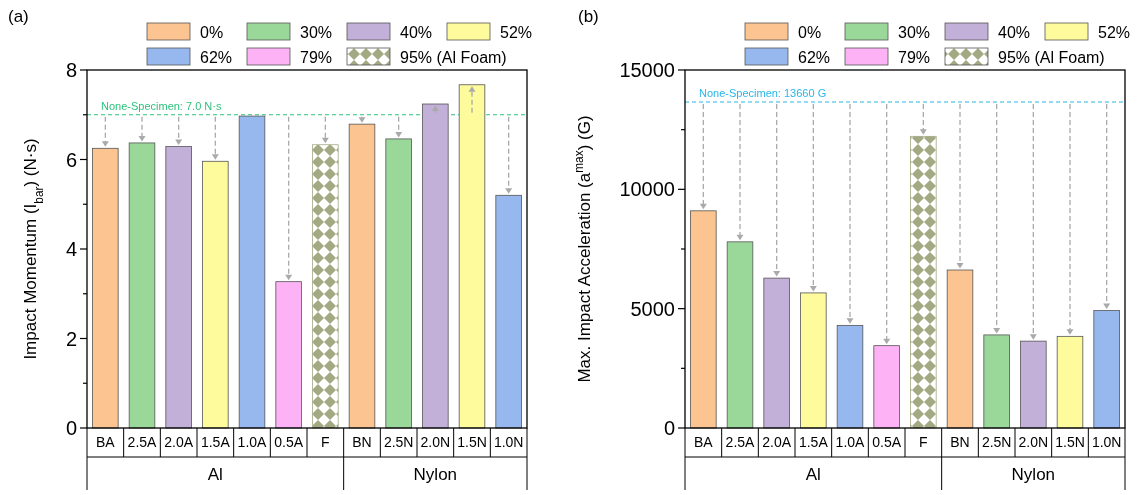 The image size is (1140, 495). What do you see at coordinates (71, 338) in the screenshot?
I see `y-tick-label: 2` at bounding box center [71, 338].